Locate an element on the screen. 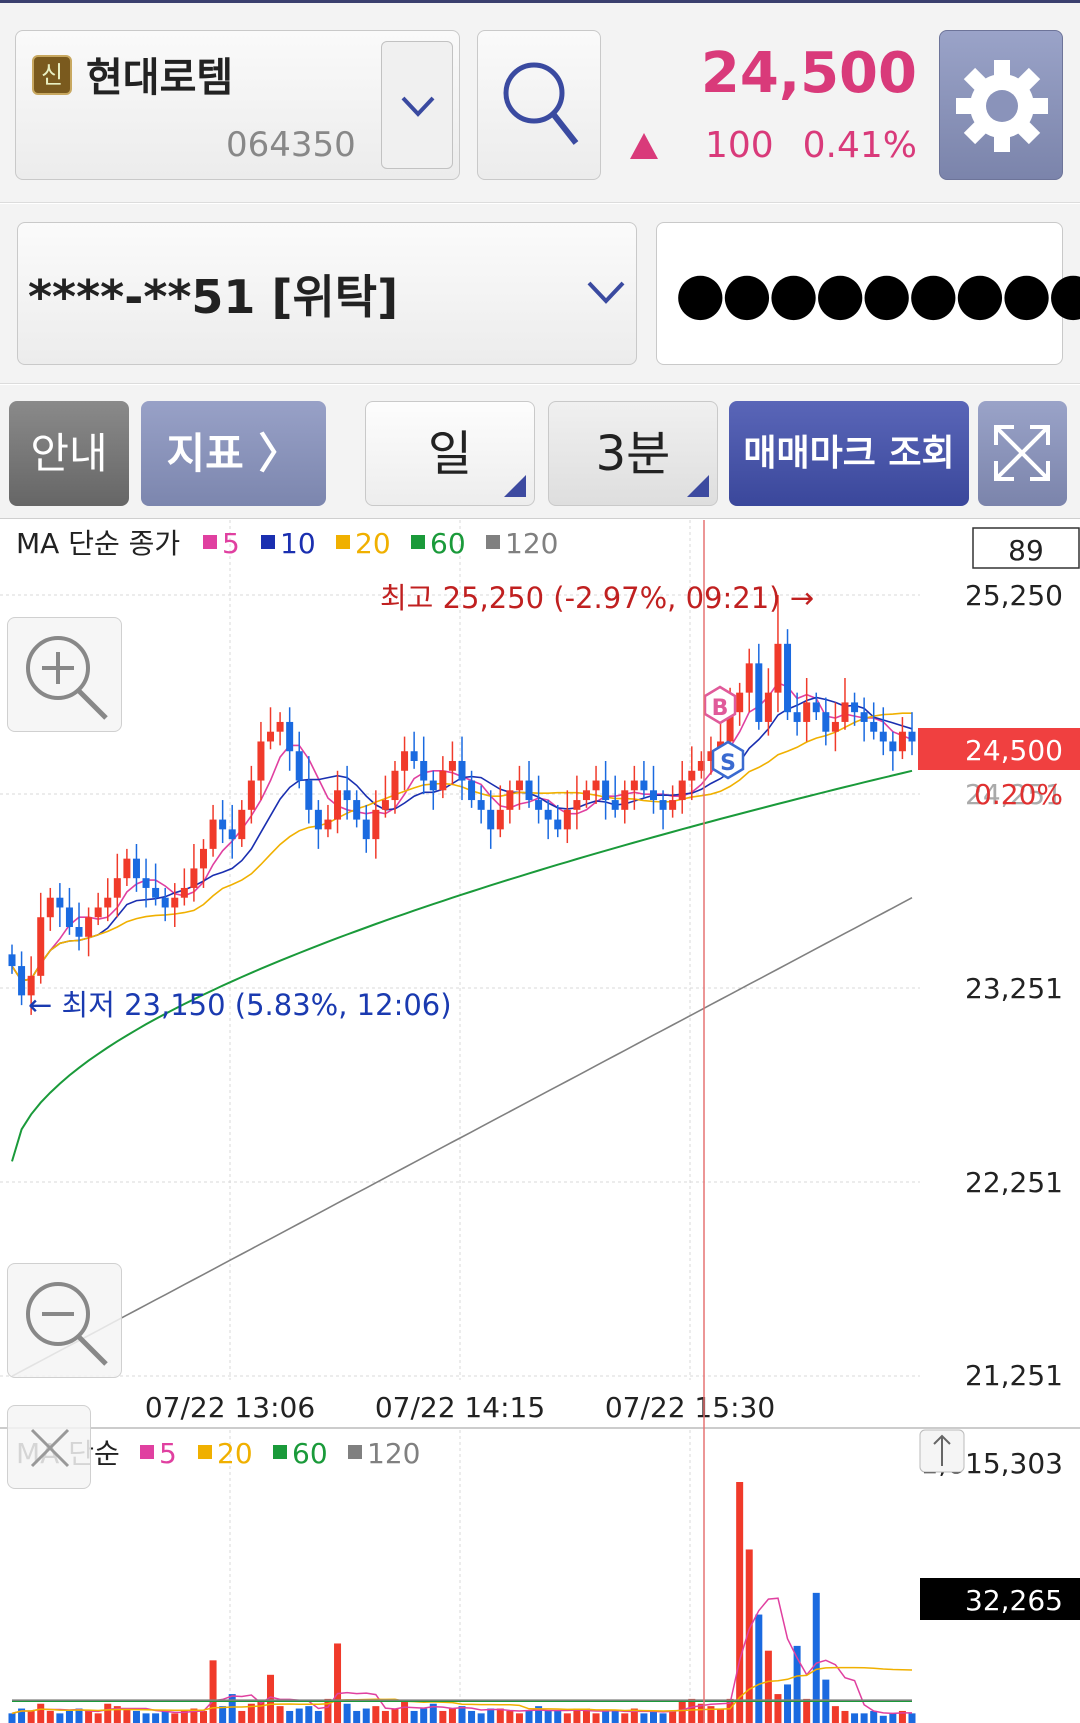  close-volume-button is located at coordinates (49, 1447).